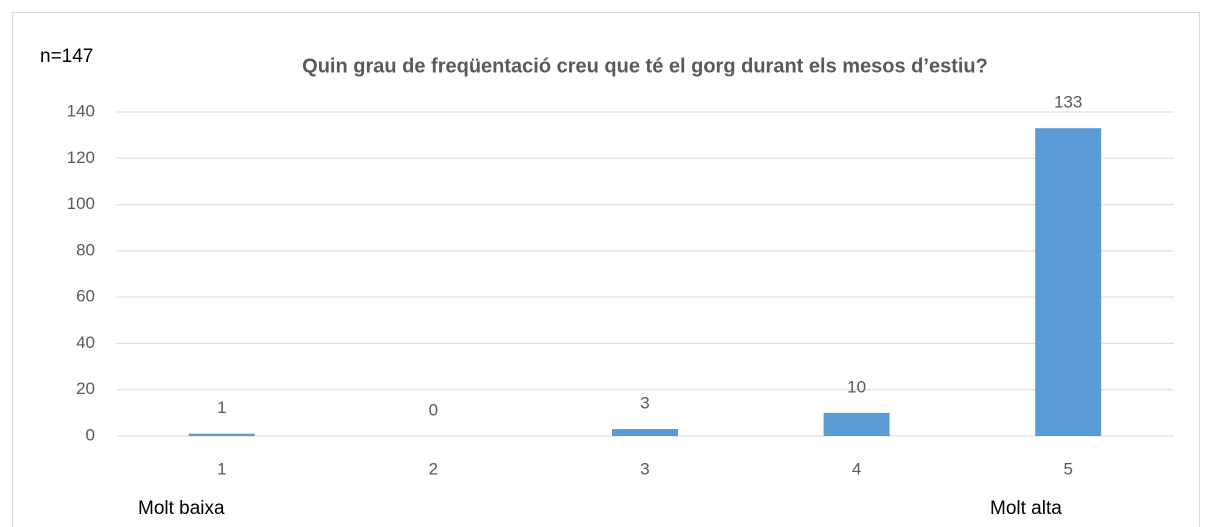 The height and width of the screenshot is (527, 1212). I want to click on x-tick-label: 3, so click(644, 468).